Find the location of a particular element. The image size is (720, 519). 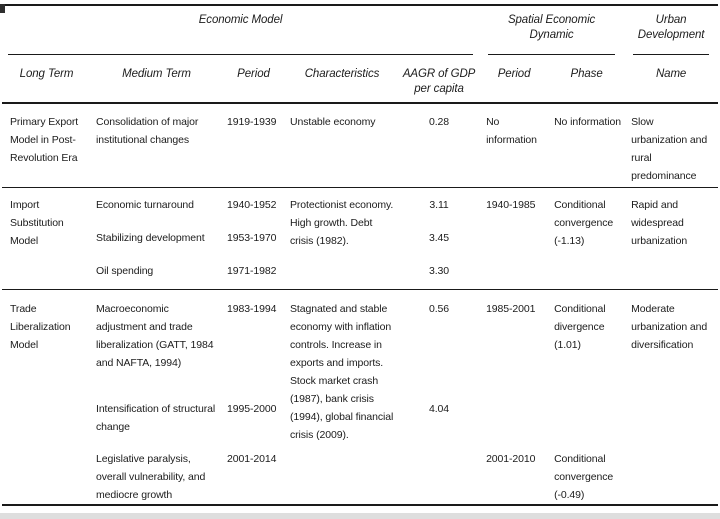

group-header-spatial-economic-dynamic: Spatial Economic Dynamic is located at coordinates (551, 31).